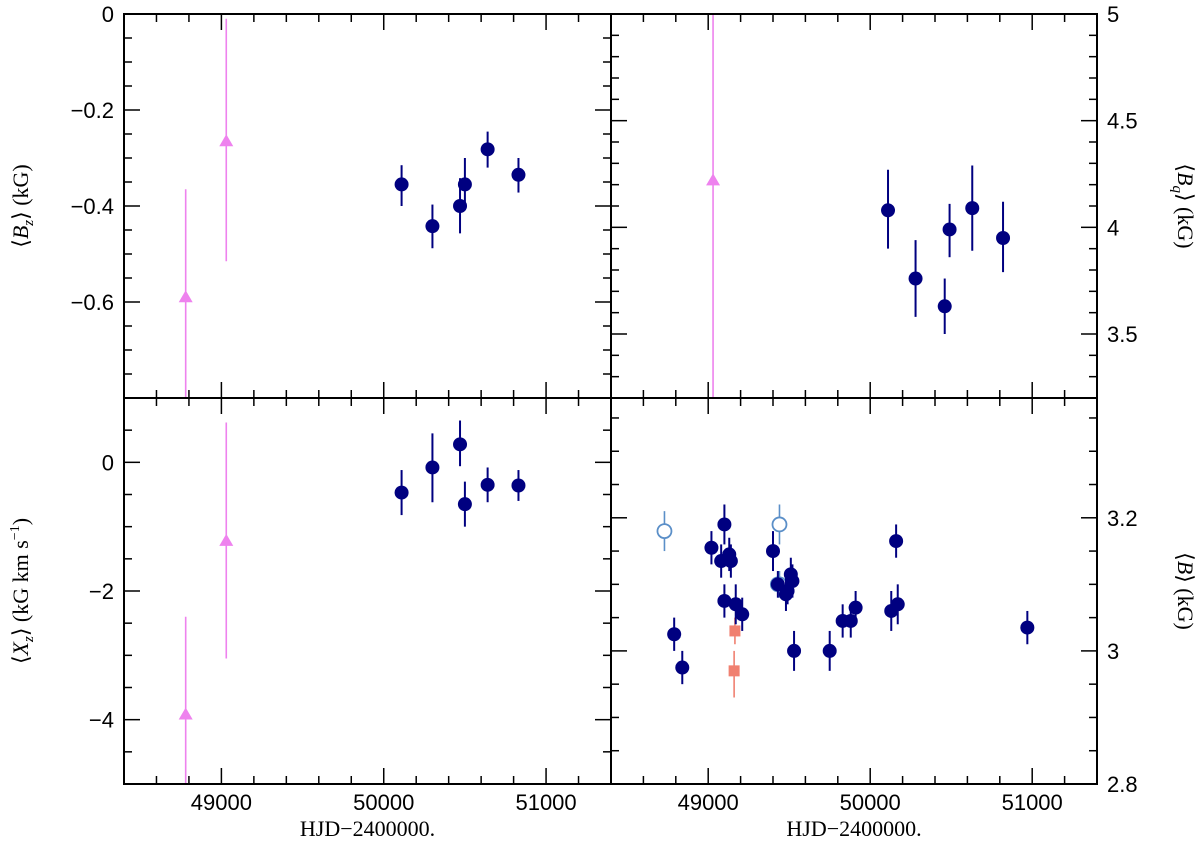 This screenshot has height=842, width=1200. I want to click on y-axis-label: ⟨Bz⟩ (kG), so click(22, 206).